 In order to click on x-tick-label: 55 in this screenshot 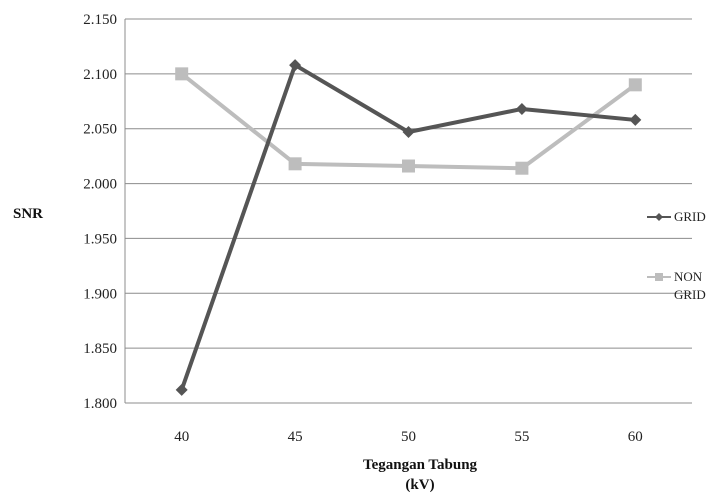, I will do `click(521, 437)`.